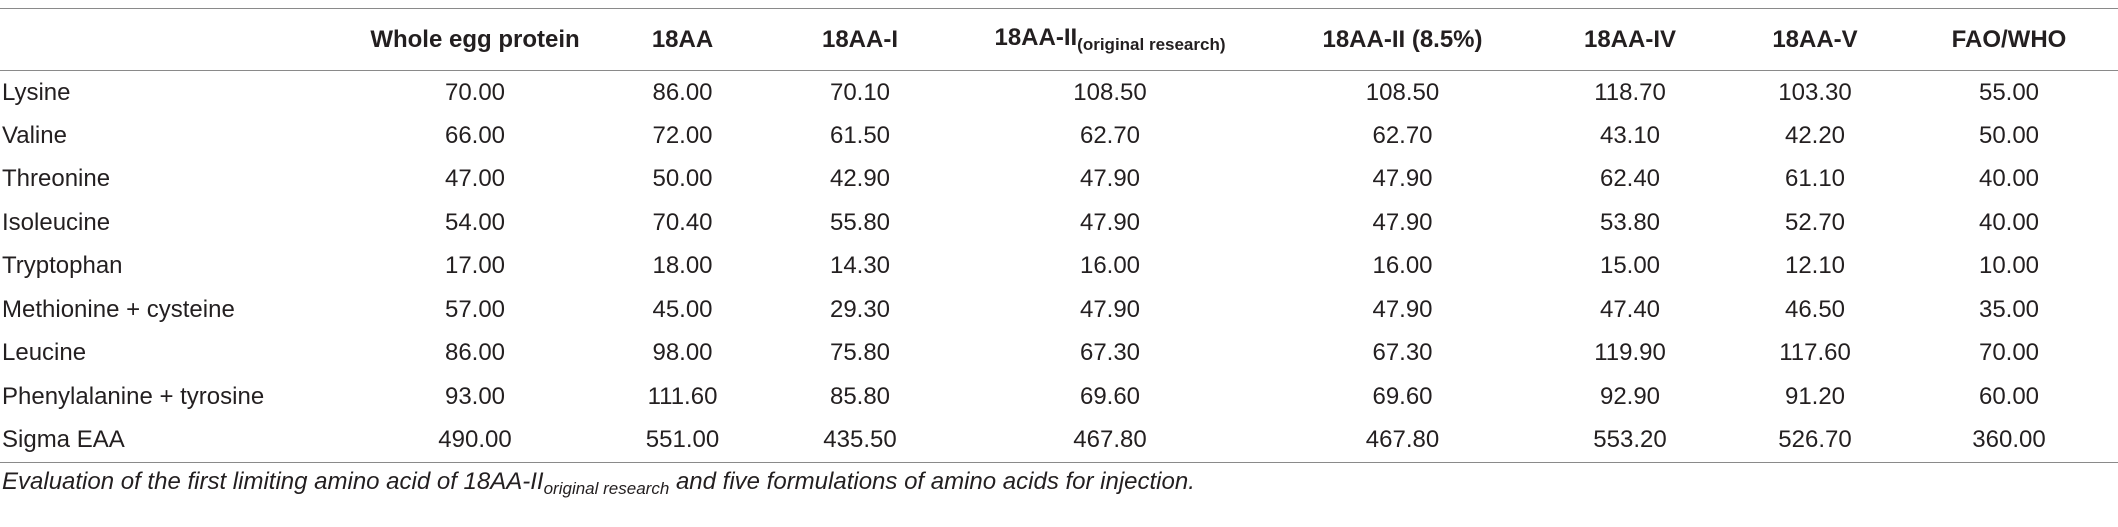 This screenshot has height=527, width=2118. What do you see at coordinates (1402, 353) in the screenshot?
I see `table-cell: 67.30` at bounding box center [1402, 353].